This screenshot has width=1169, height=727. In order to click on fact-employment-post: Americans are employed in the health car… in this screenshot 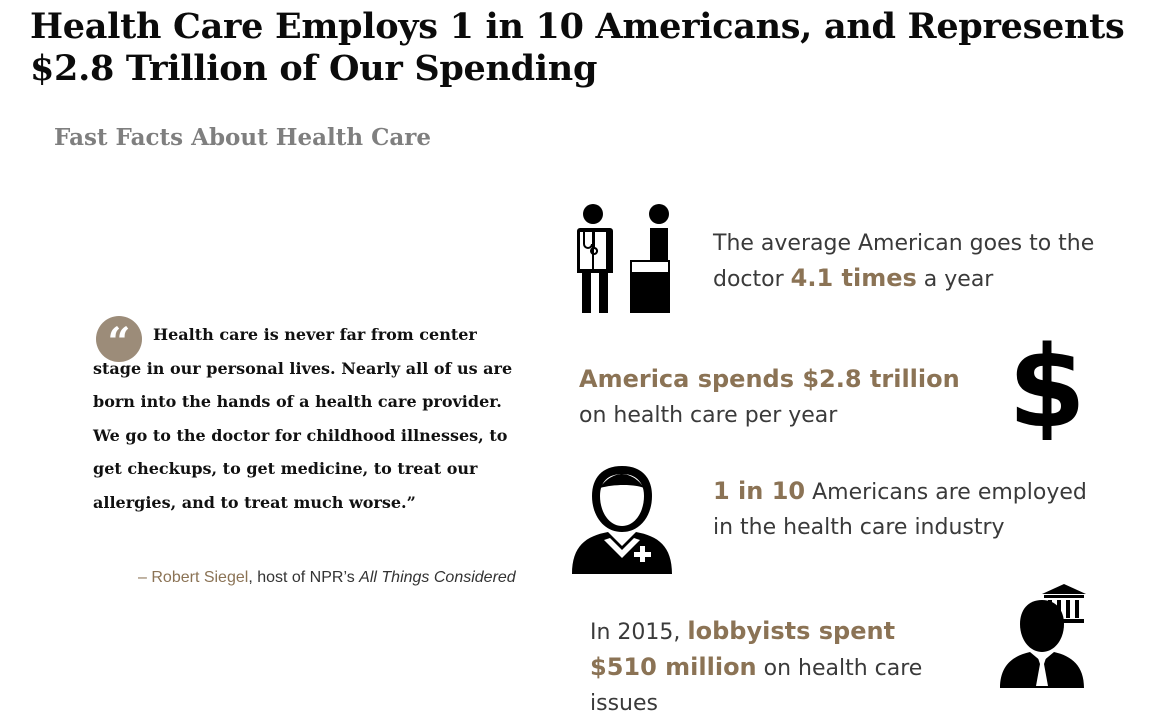, I will do `click(900, 510)`.